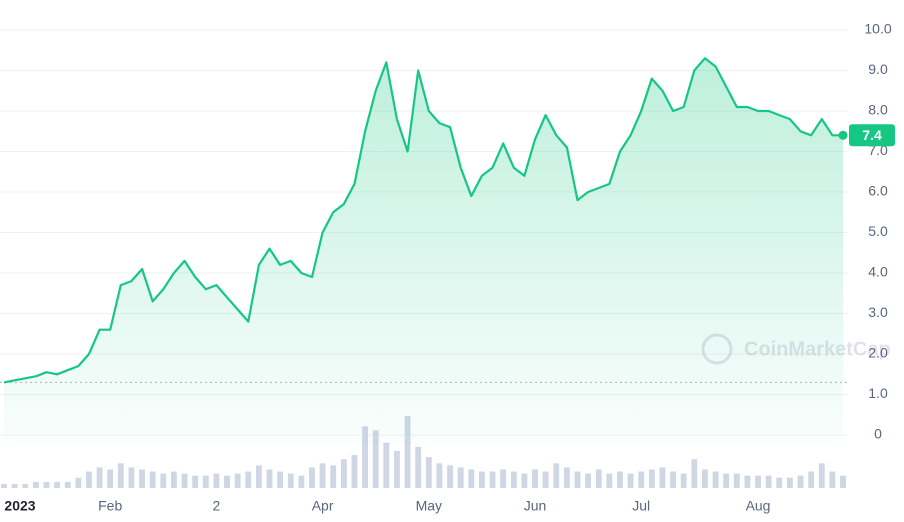  I want to click on x-tick-label: Jul, so click(641, 506).